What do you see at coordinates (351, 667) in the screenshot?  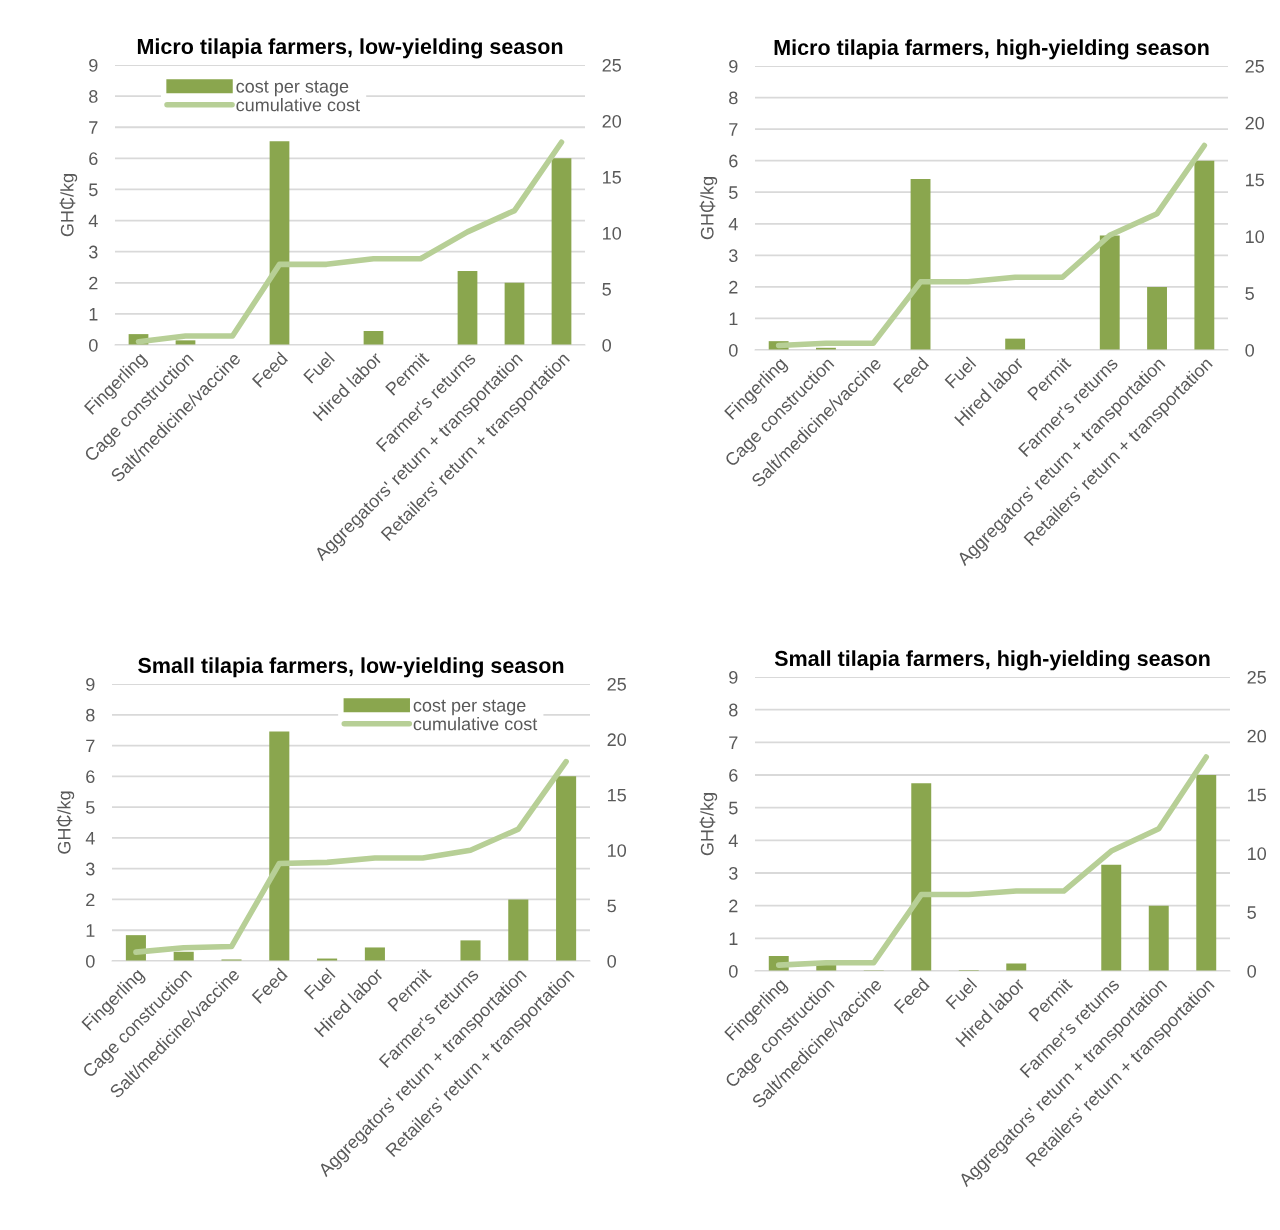 I see `chart-title: Small tilapia farmers, low-yielding season` at bounding box center [351, 667].